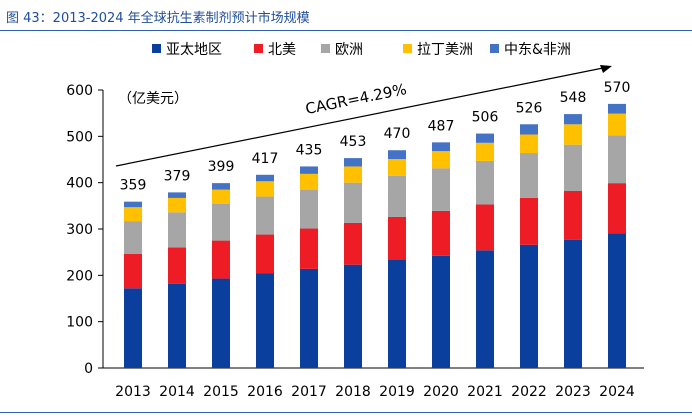 Image resolution: width=692 pixels, height=417 pixels. What do you see at coordinates (79, 184) in the screenshot?
I see `y-tick-label: 400` at bounding box center [79, 184].